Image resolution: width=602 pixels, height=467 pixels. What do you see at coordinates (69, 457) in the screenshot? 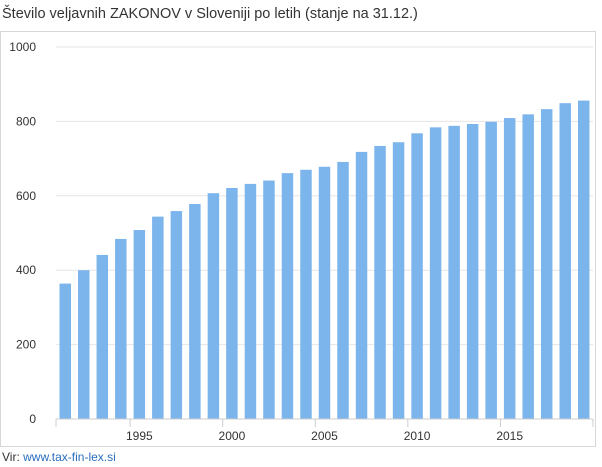
I see `source-link: www.tax-fin-lex.si` at bounding box center [69, 457].